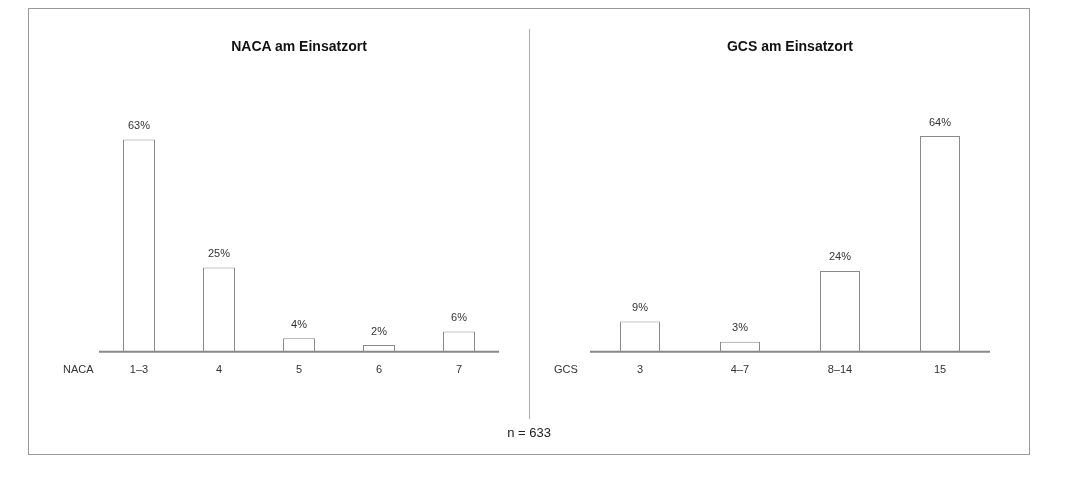 The image size is (1067, 487). I want to click on data-label: 3%, so click(739, 327).